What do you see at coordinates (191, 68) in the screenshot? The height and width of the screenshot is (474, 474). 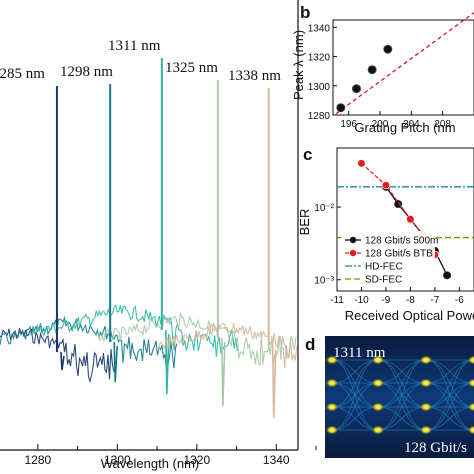 I see `peak-label: 1325 nm` at bounding box center [191, 68].